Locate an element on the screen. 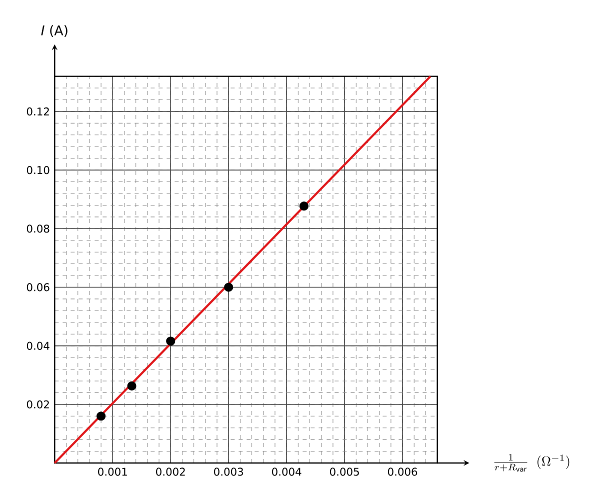 This screenshot has height=503, width=597. y-tick-label: 0.06 is located at coordinates (38, 287).